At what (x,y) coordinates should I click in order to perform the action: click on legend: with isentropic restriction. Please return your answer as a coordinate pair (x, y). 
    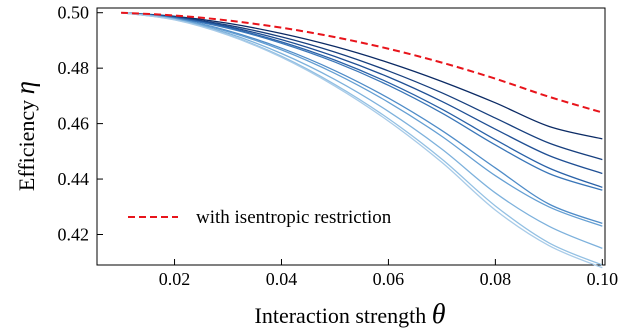
    Looking at the image, I should click on (260, 217).